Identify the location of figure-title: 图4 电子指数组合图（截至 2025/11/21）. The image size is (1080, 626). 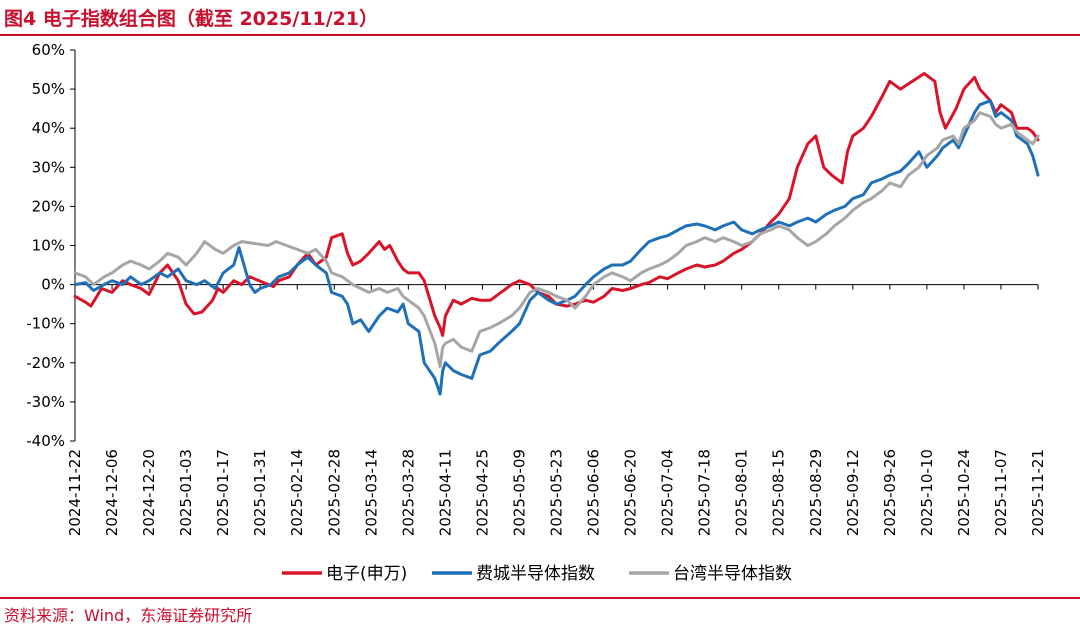
(191, 19).